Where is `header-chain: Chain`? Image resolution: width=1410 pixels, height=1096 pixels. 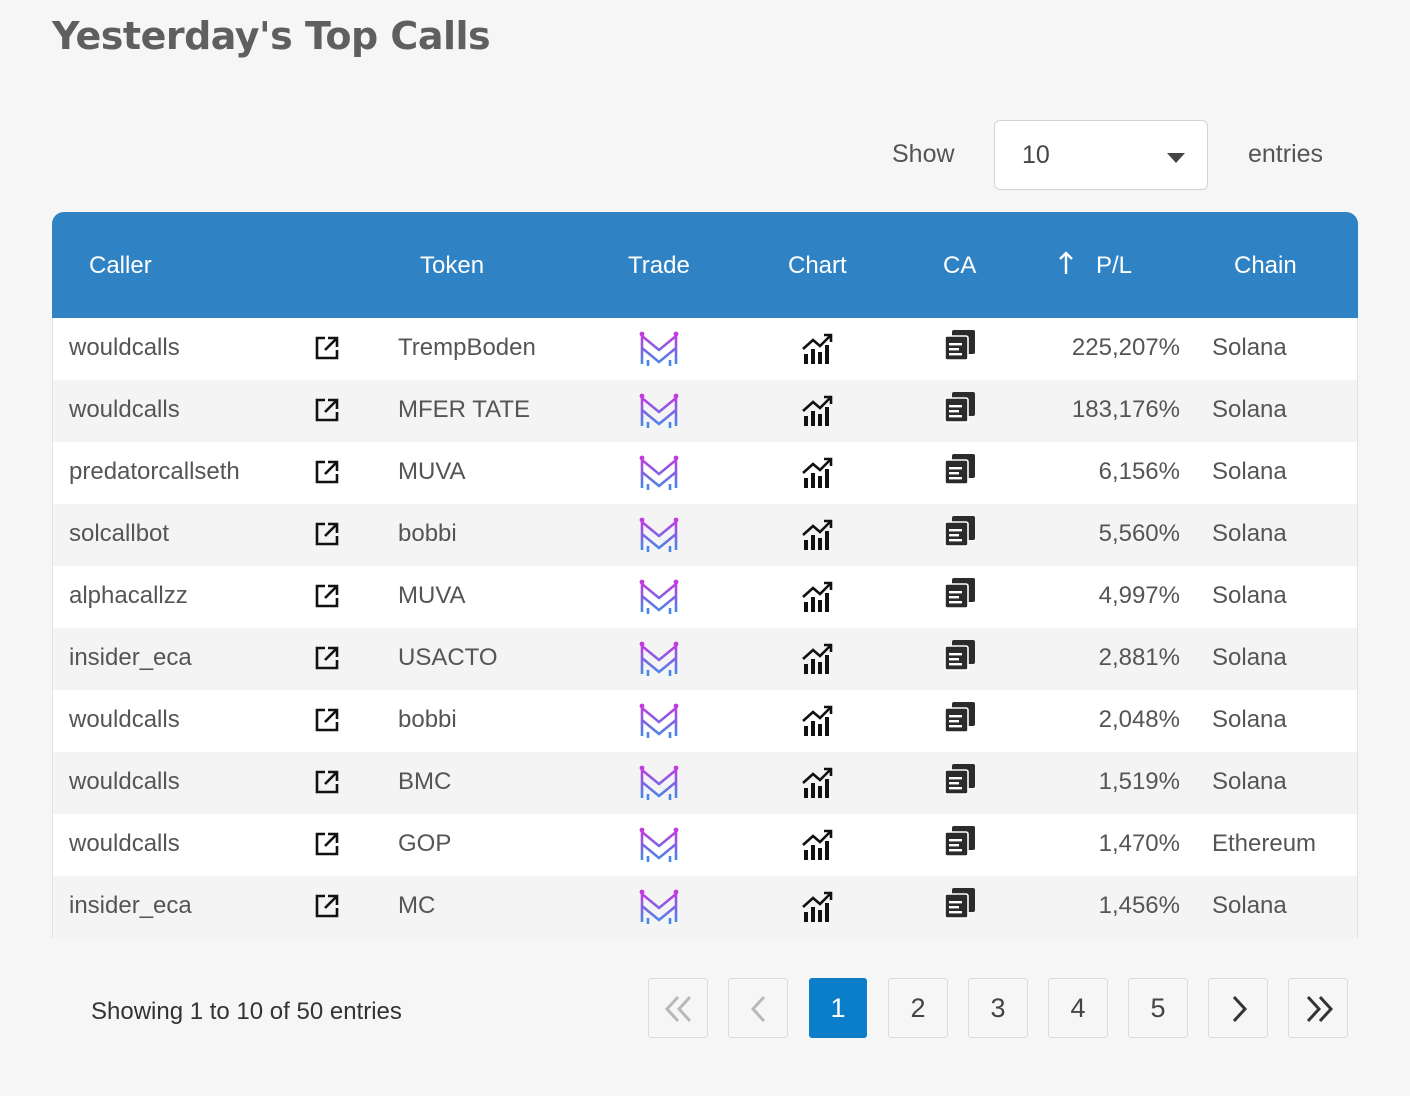 header-chain: Chain is located at coordinates (1265, 265).